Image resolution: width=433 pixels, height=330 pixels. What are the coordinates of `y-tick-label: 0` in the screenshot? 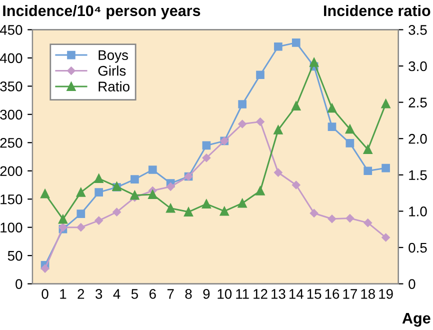 It's located at (19, 284).